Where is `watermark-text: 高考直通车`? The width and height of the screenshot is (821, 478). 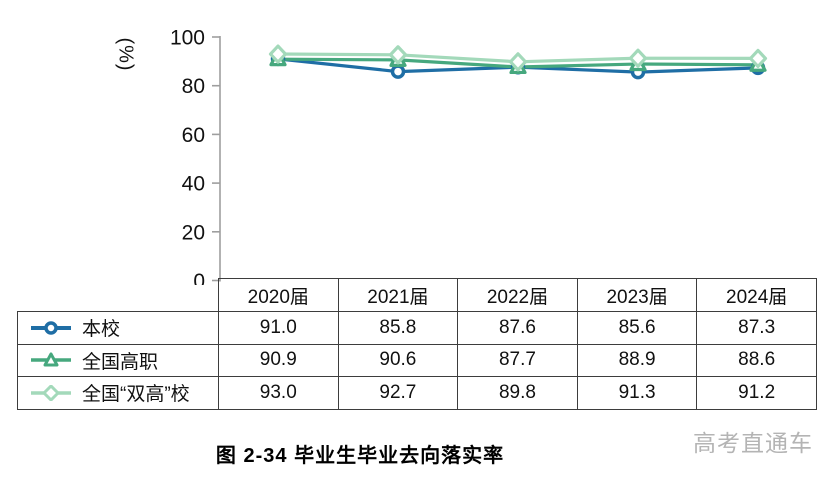
watermark-text: 高考直通车 is located at coordinates (753, 443).